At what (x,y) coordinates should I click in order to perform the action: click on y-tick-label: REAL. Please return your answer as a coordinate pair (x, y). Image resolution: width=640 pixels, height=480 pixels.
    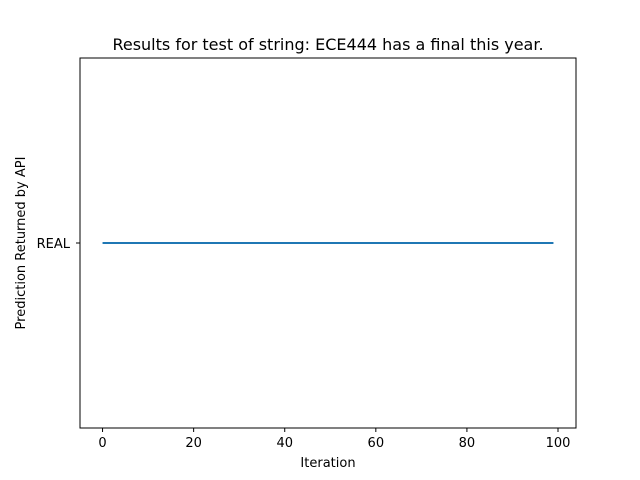
    Looking at the image, I should click on (54, 244).